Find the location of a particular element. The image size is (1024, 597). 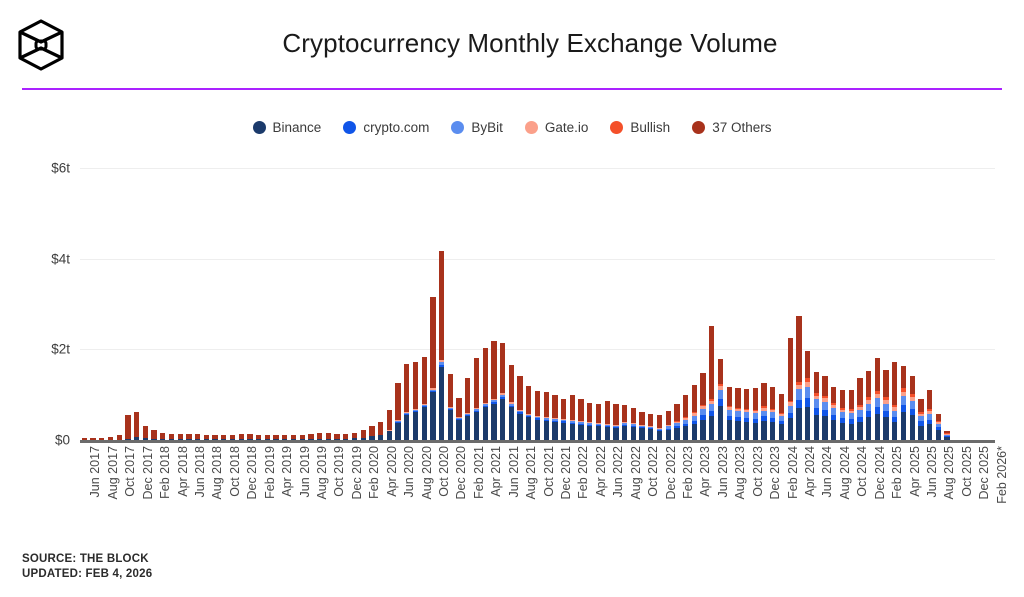

legend-item: crypto.com is located at coordinates (386, 127).